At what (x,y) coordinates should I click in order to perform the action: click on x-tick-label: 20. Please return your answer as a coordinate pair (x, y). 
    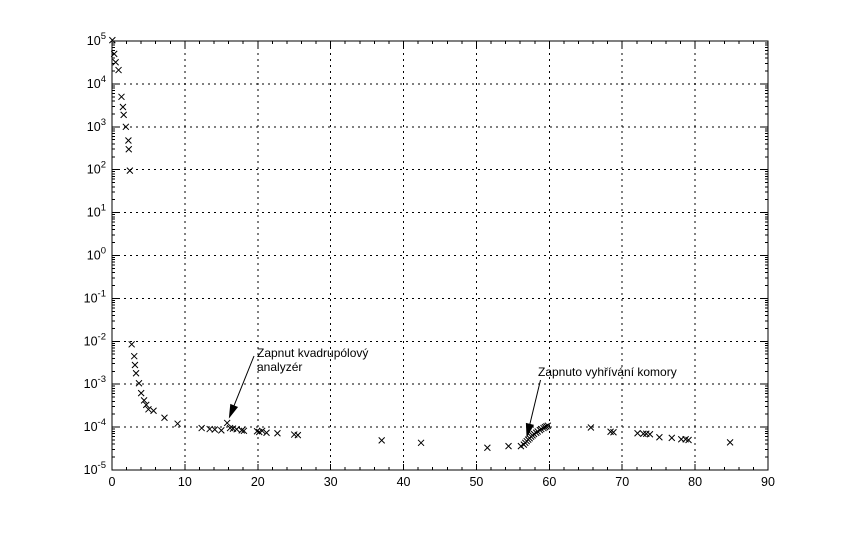
    Looking at the image, I should click on (258, 482).